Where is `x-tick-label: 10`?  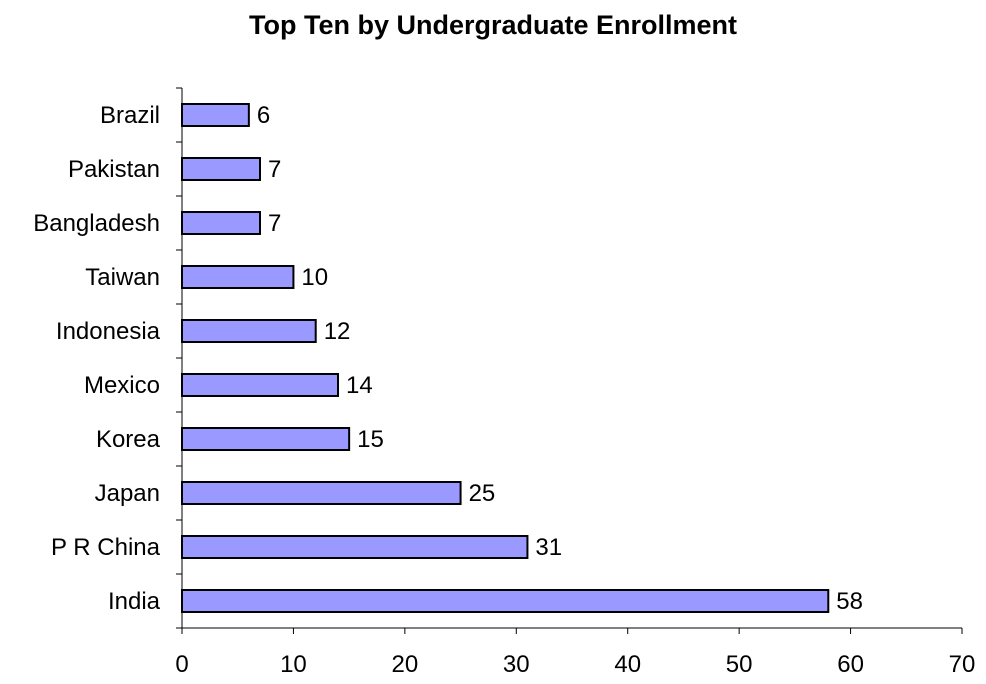
x-tick-label: 10 is located at coordinates (293, 664).